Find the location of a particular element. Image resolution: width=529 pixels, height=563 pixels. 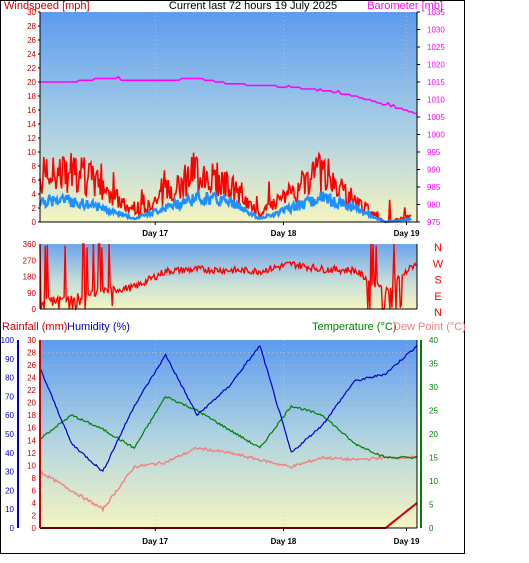

top-right-tick-label: 1010 is located at coordinates (436, 100).